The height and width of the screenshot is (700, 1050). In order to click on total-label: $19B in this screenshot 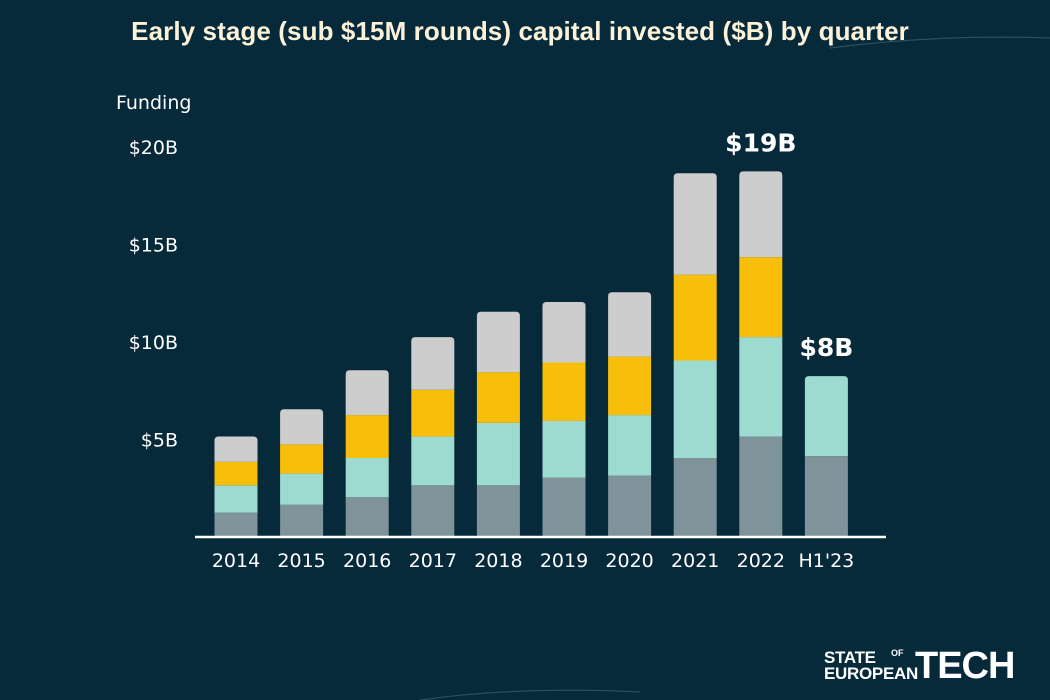, I will do `click(760, 142)`.